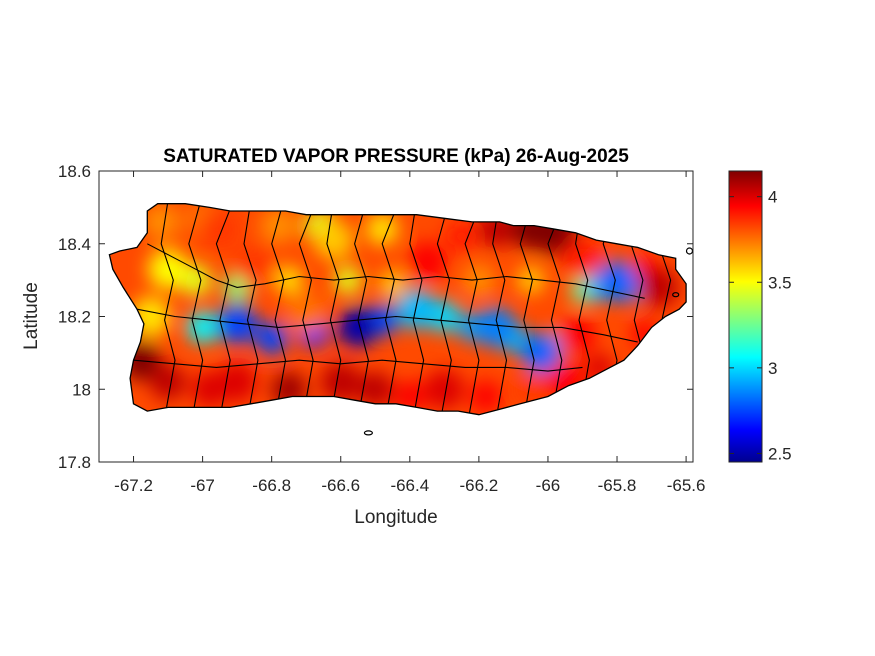 Image resolution: width=875 pixels, height=656 pixels. What do you see at coordinates (74, 462) in the screenshot?
I see `y-tick-label: 17.8` at bounding box center [74, 462].